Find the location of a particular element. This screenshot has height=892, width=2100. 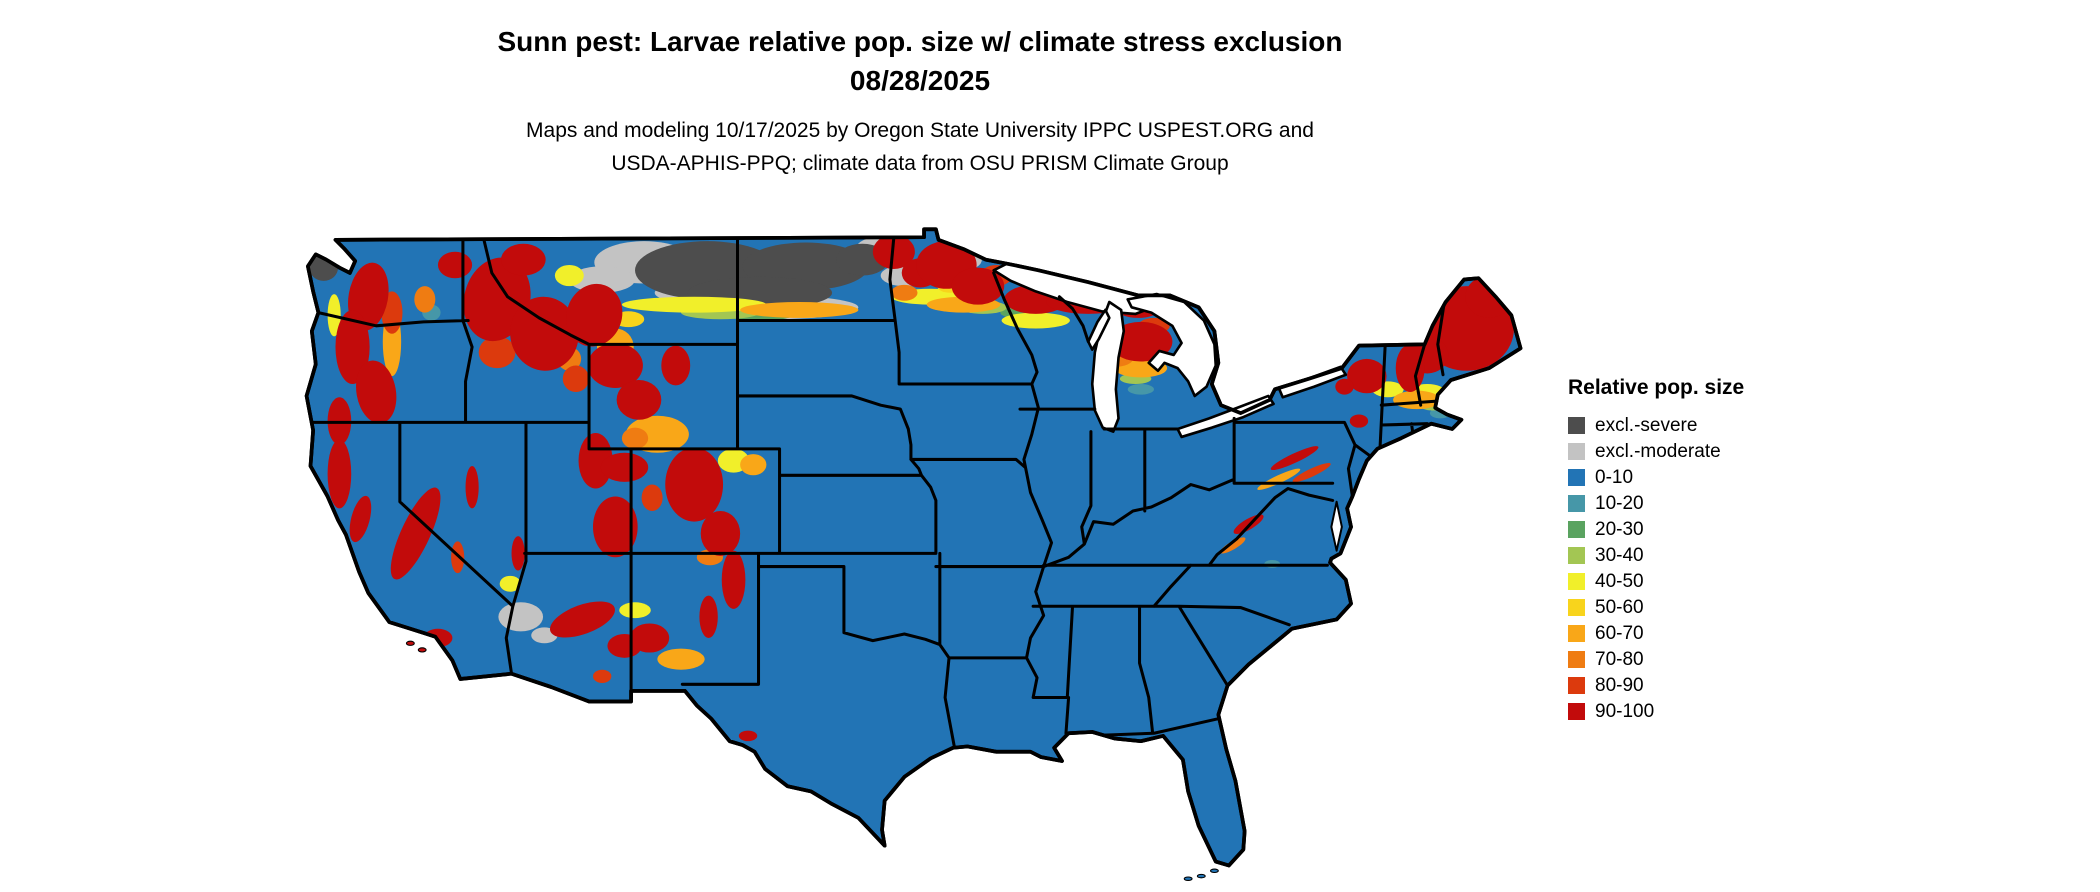

legend-swatch-excl-moderate is located at coordinates (1576, 451).